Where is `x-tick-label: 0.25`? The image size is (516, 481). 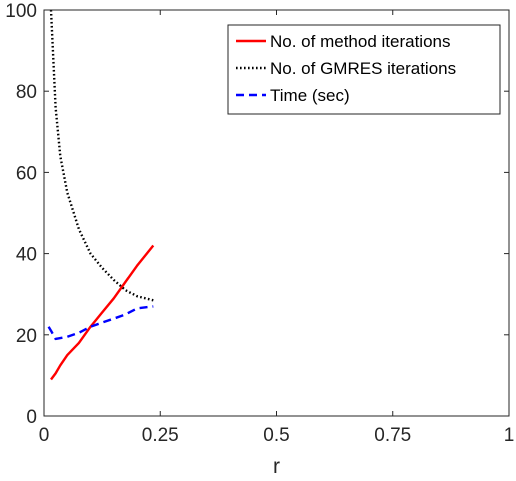
x-tick-label: 0.25 is located at coordinates (160, 435).